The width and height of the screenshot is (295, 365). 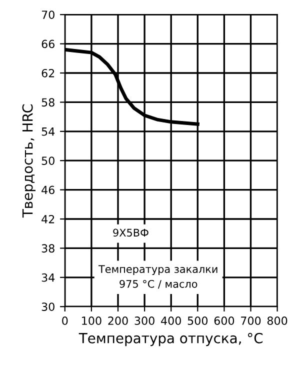 What do you see at coordinates (48, 14) in the screenshot?
I see `y-tick-label: 70` at bounding box center [48, 14].